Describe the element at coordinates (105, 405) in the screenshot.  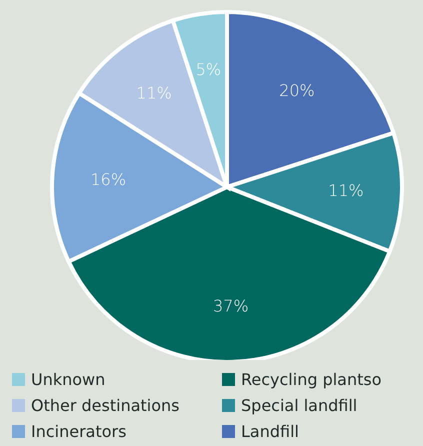
I see `legend-label: Other destinations` at that location.